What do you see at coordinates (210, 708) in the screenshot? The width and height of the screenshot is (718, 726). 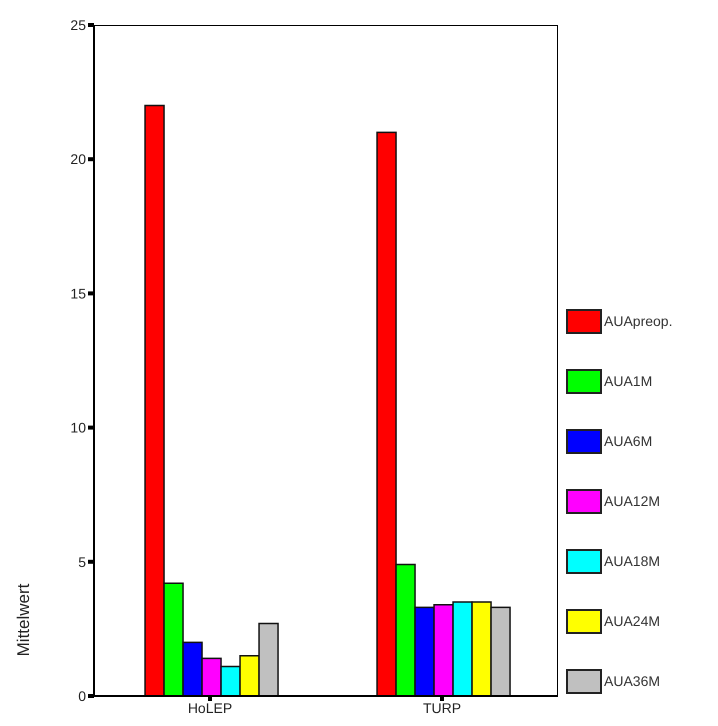 I see `x-tick-label: HoLEP` at bounding box center [210, 708].